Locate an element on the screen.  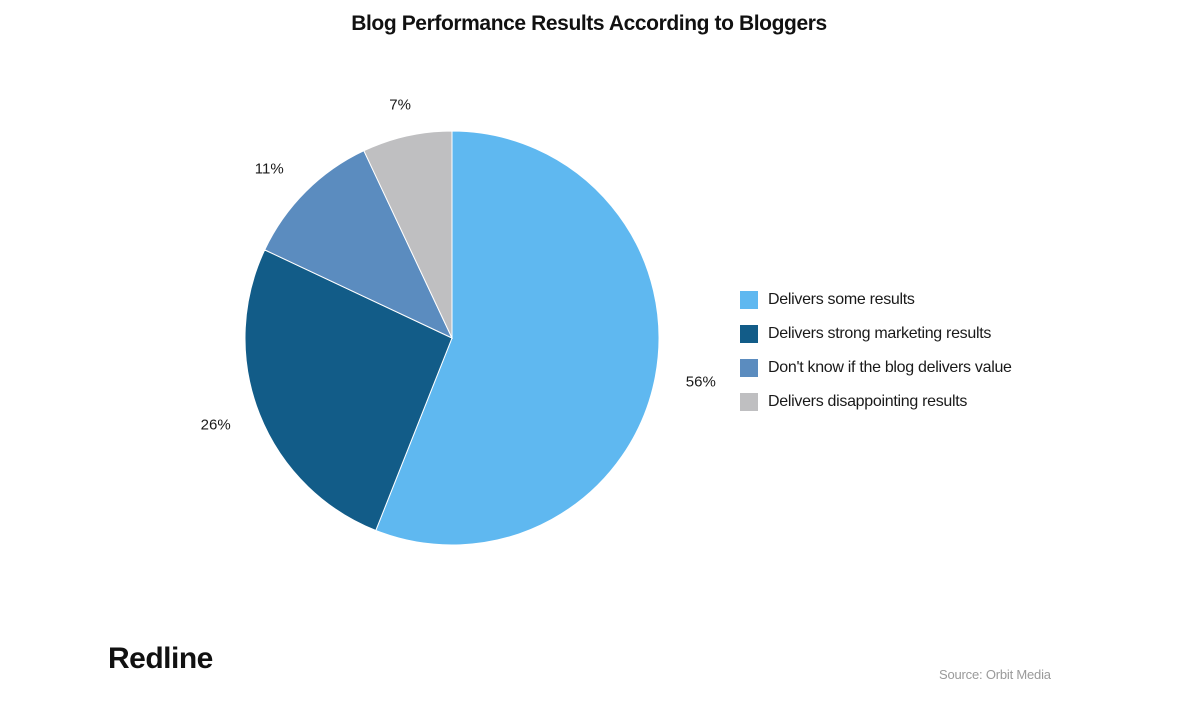
slice-value-label: 11% is located at coordinates (269, 169).